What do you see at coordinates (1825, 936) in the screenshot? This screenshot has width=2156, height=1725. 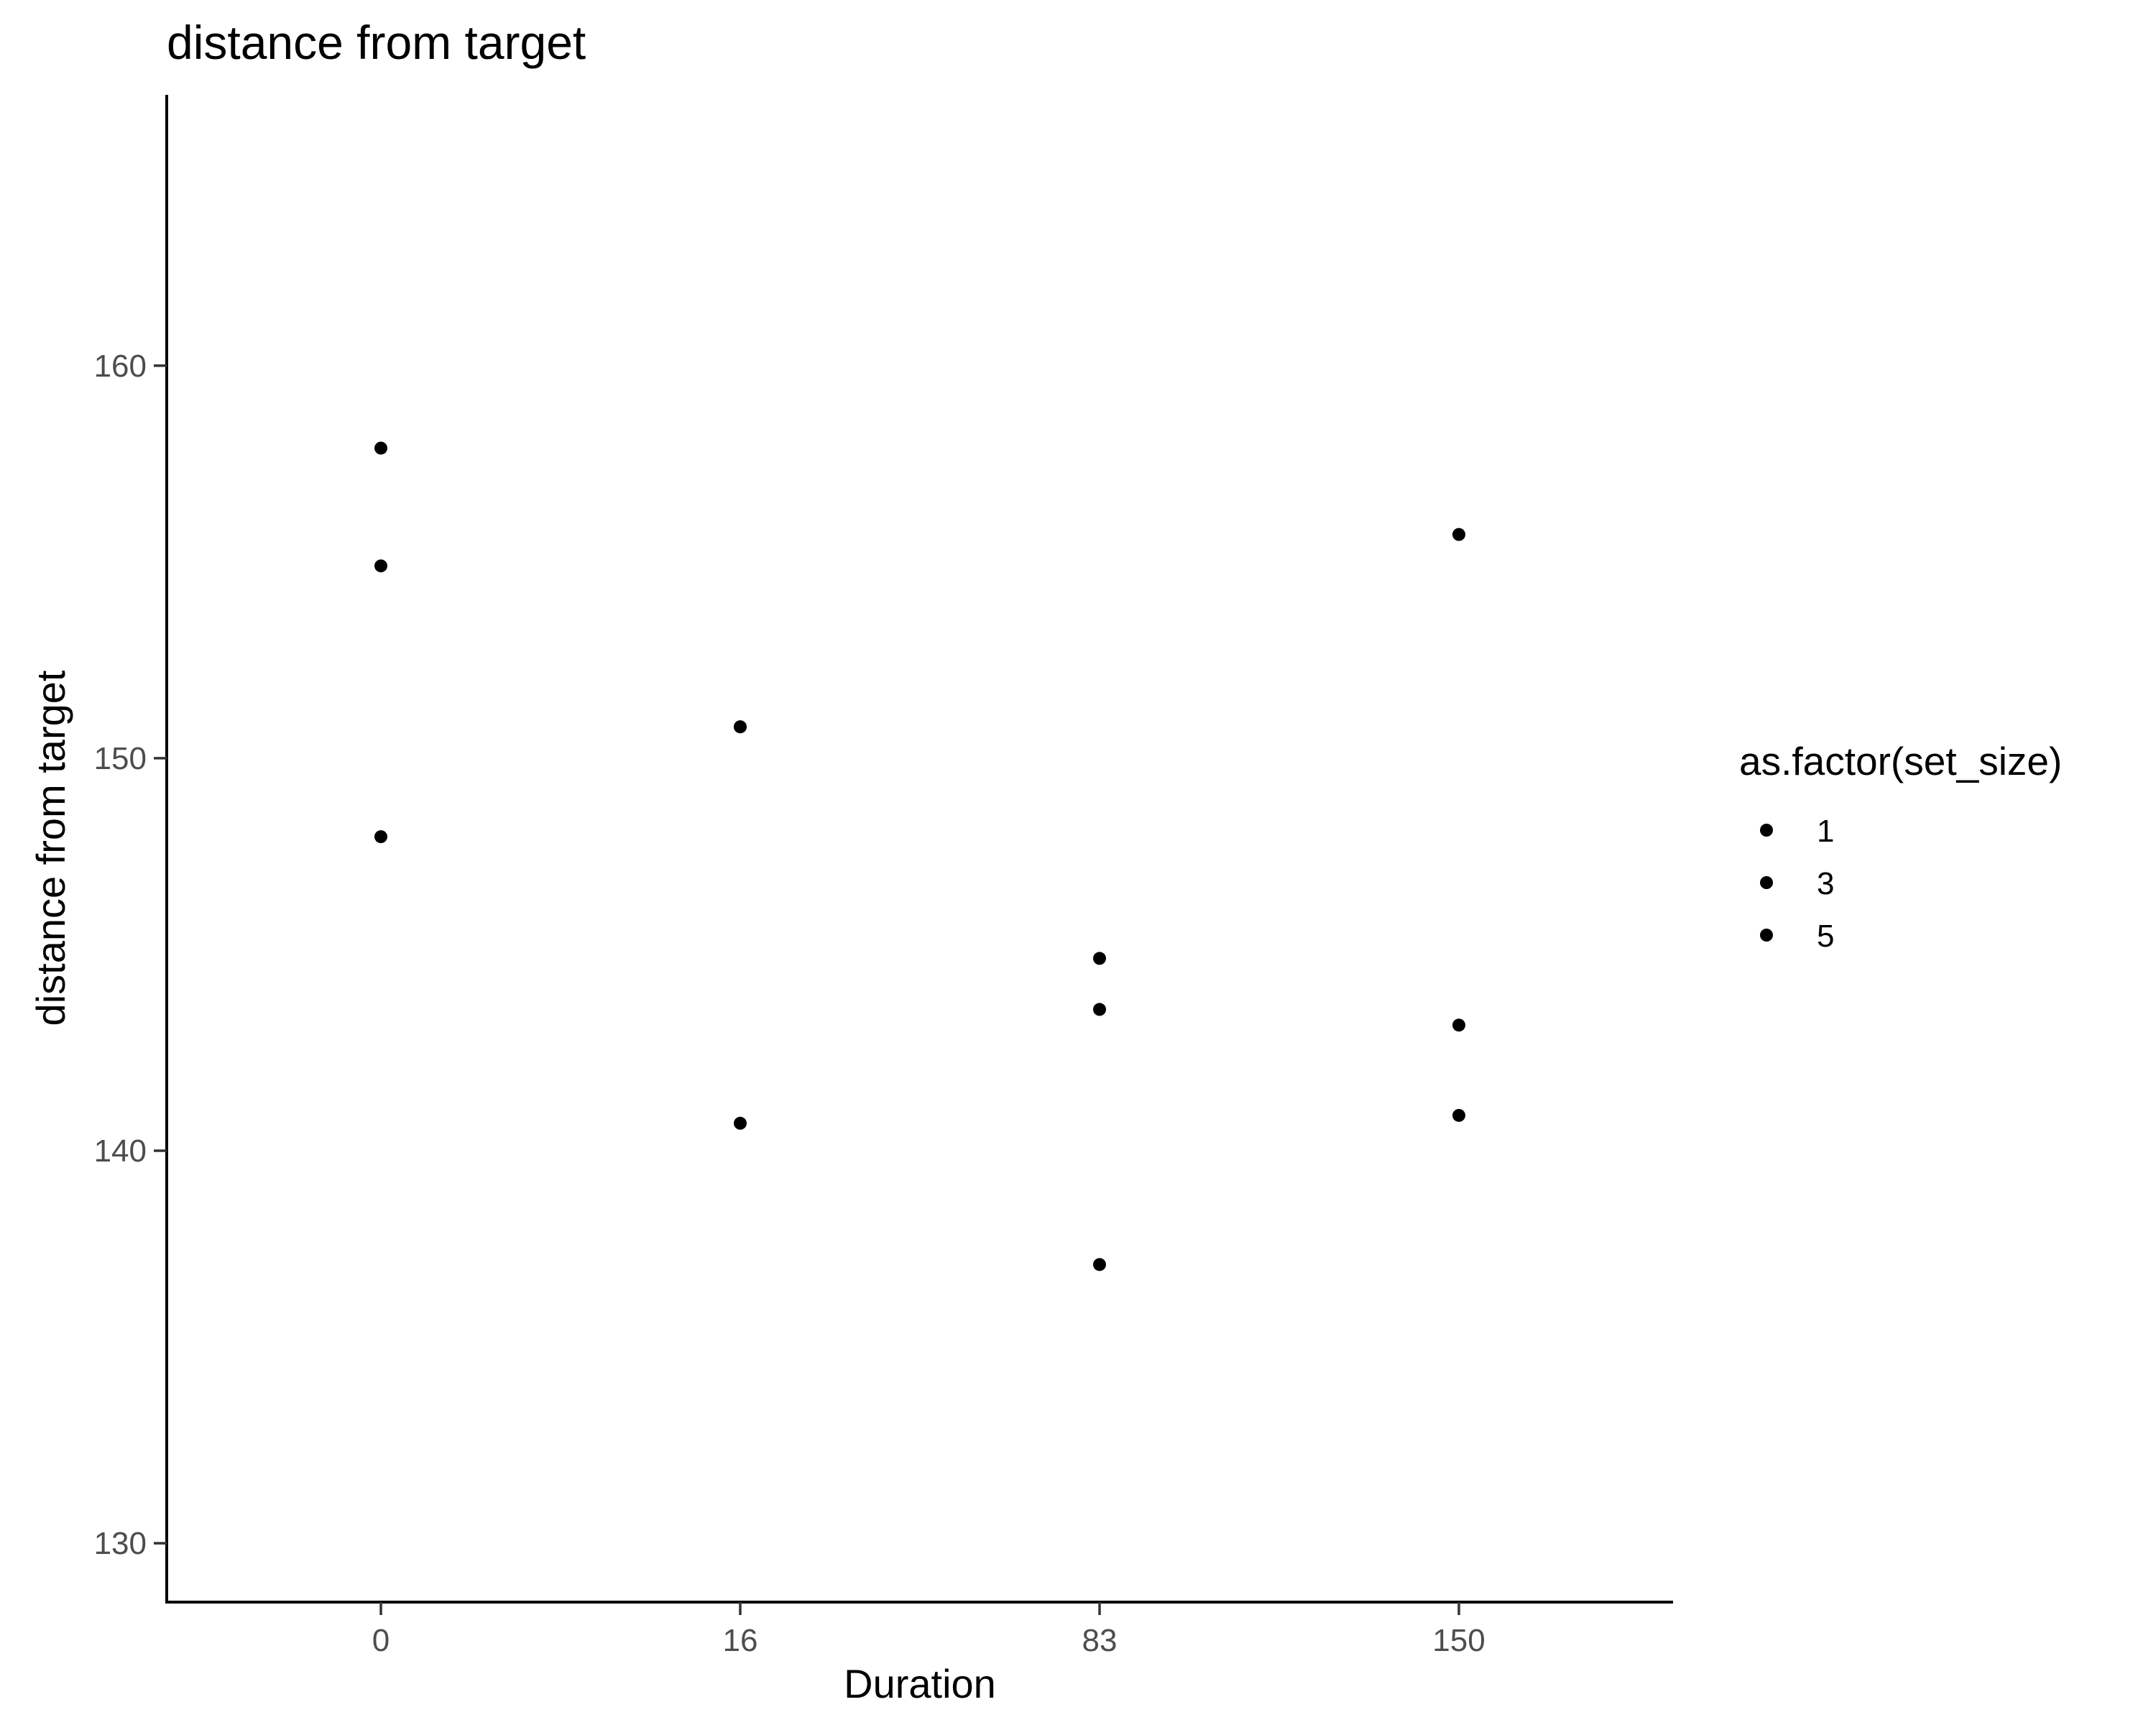 I see `legend-label: 5` at bounding box center [1825, 936].